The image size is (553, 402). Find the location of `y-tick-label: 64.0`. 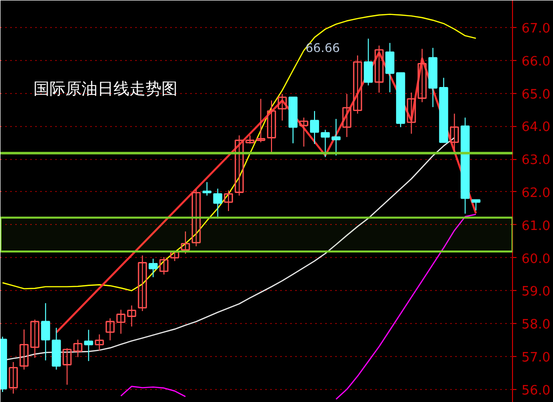

y-tick-label: 64.0 is located at coordinates (536, 128).